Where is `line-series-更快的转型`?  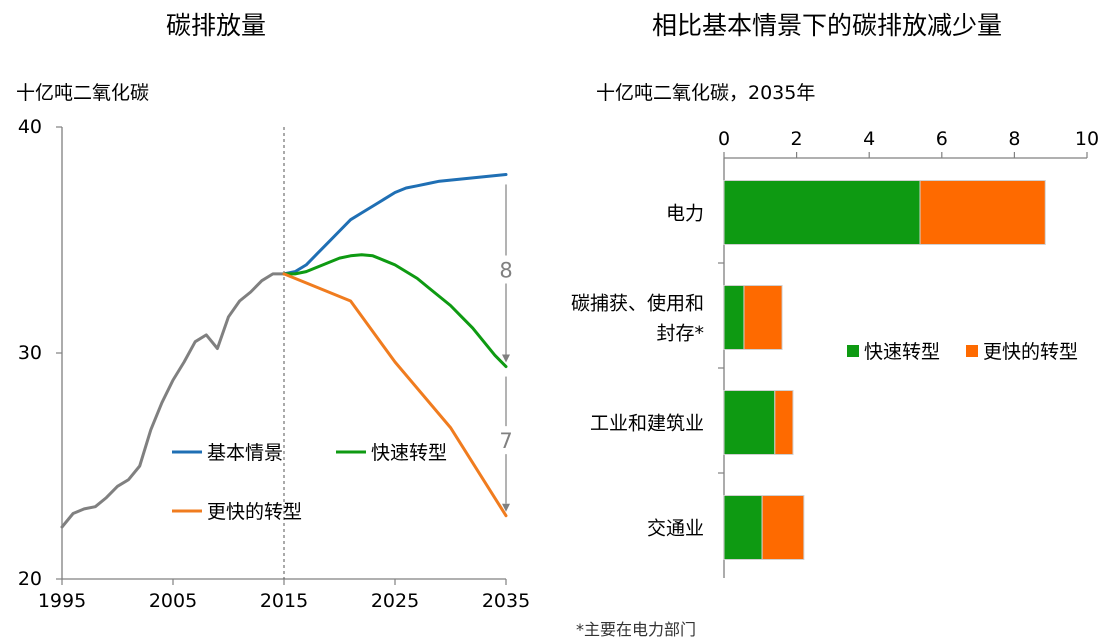 line-series-更快的转型 is located at coordinates (395, 395).